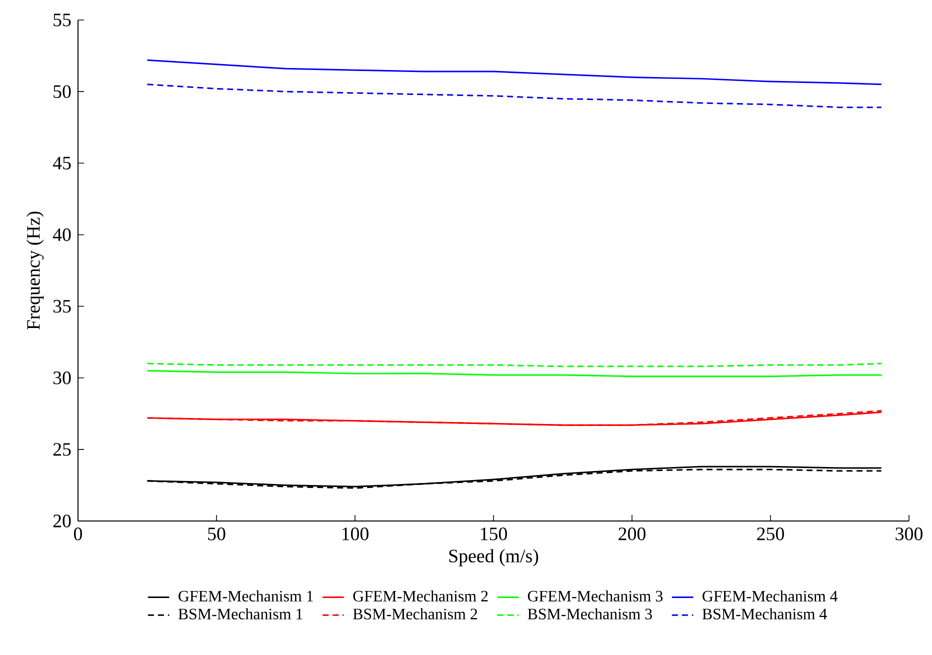  What do you see at coordinates (62, 306) in the screenshot?
I see `y-tick-label: 35` at bounding box center [62, 306].